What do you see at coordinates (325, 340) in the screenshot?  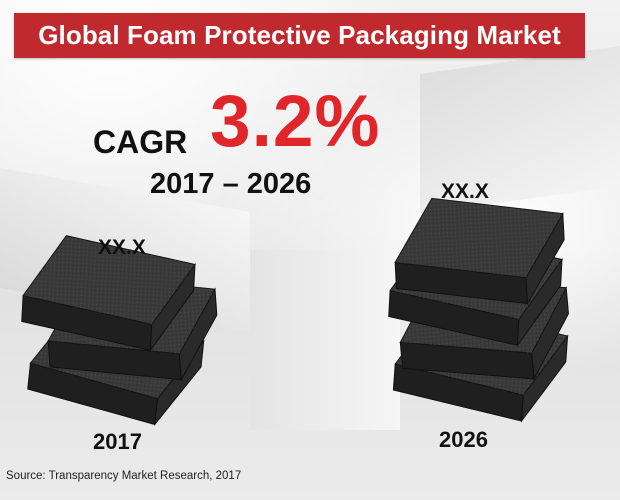 I see `background-shape` at bounding box center [325, 340].